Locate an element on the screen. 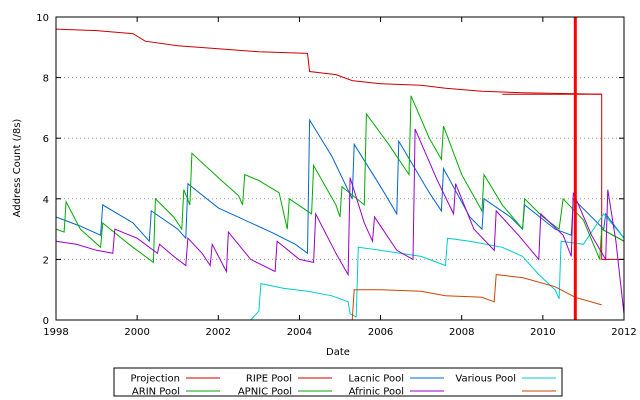  x-tick-label: 2012 is located at coordinates (623, 332).